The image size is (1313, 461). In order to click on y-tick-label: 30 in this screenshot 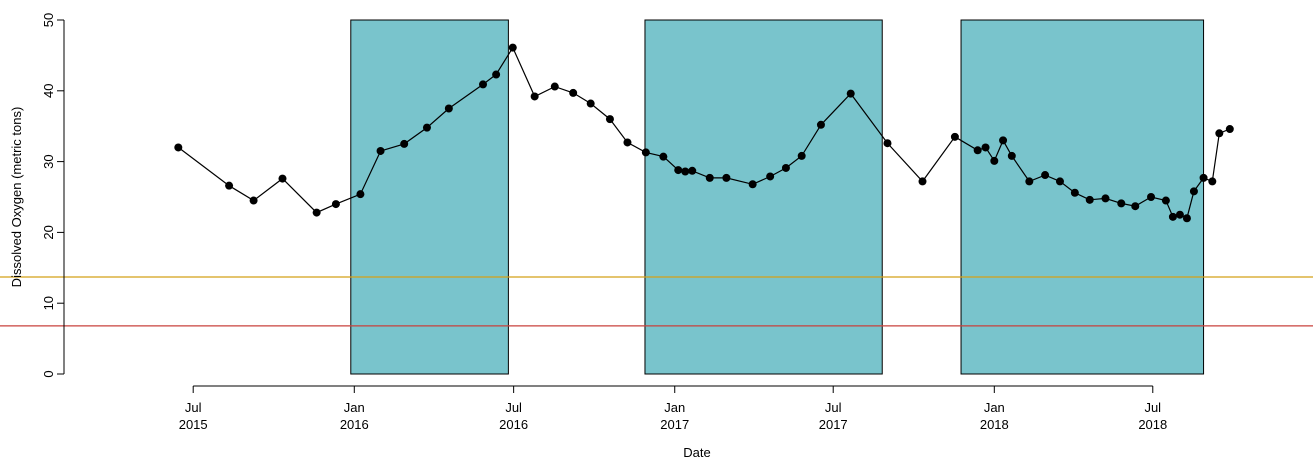, I will do `click(48, 161)`.